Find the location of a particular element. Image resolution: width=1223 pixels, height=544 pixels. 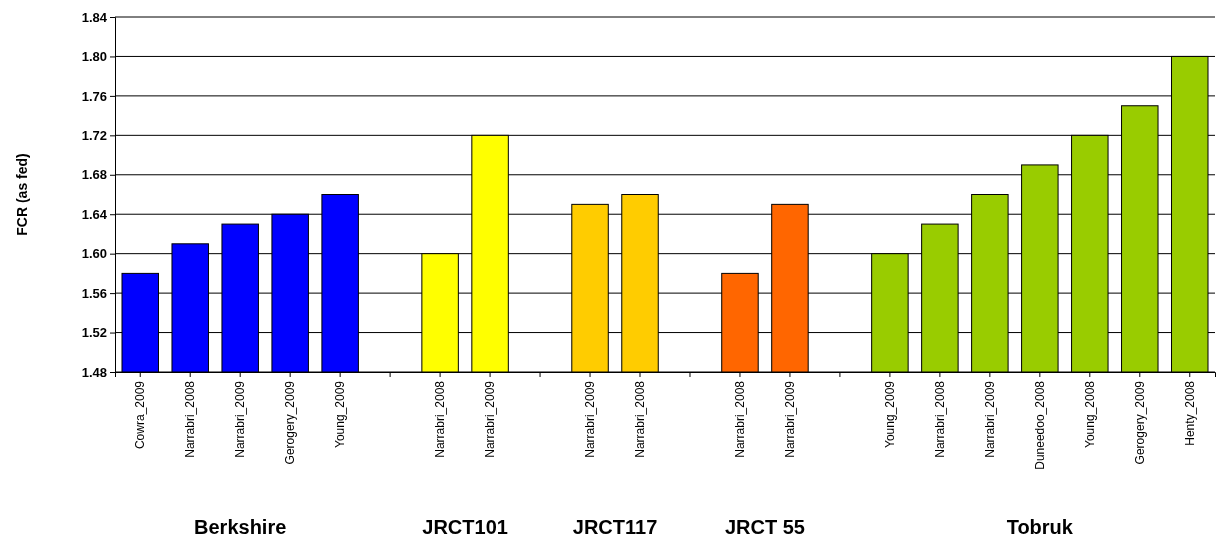

y-tick-label: 1.48 is located at coordinates (94, 372).